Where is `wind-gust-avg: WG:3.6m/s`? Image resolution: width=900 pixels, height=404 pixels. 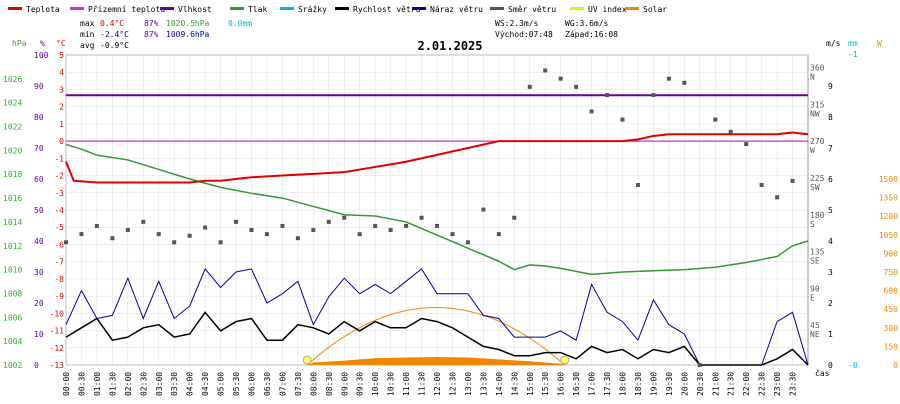
wind-gust-avg: WG:3.6m/s is located at coordinates (587, 23).